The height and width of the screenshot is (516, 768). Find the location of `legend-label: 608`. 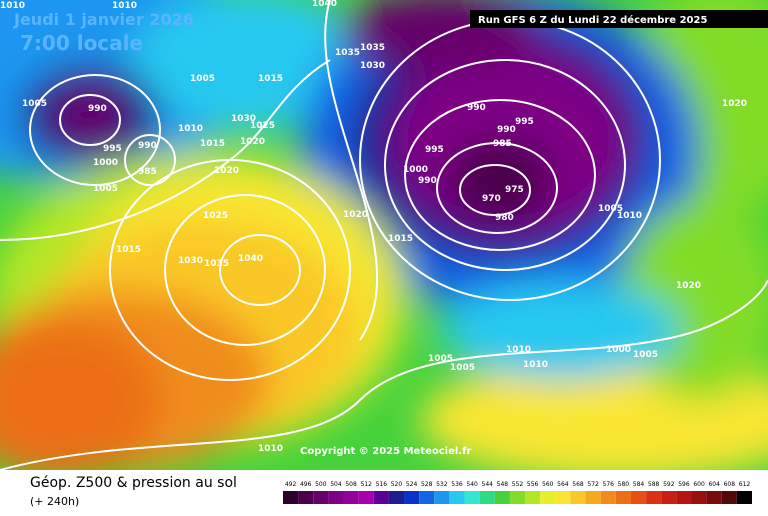

legend-label: 608 is located at coordinates (730, 484).